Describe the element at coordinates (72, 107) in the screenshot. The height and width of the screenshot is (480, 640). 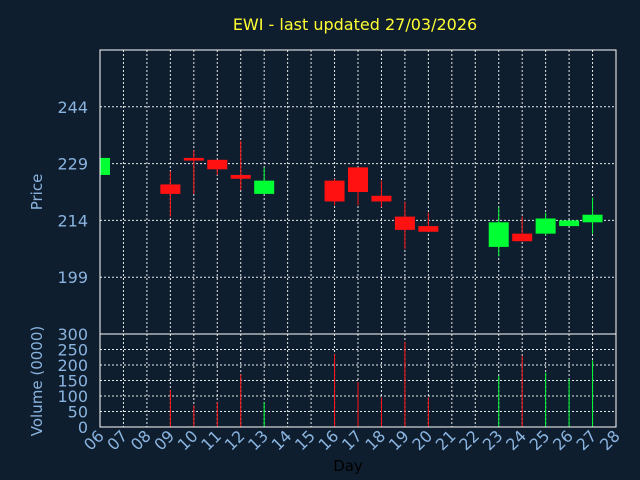
I see `price-tick-label: 244` at that location.